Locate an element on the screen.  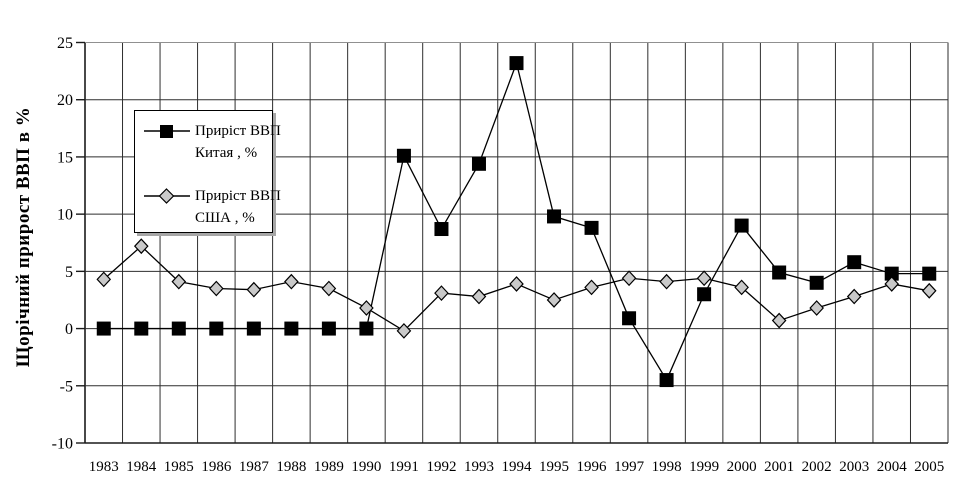
y-tick-label: 25 is located at coordinates (65, 43).